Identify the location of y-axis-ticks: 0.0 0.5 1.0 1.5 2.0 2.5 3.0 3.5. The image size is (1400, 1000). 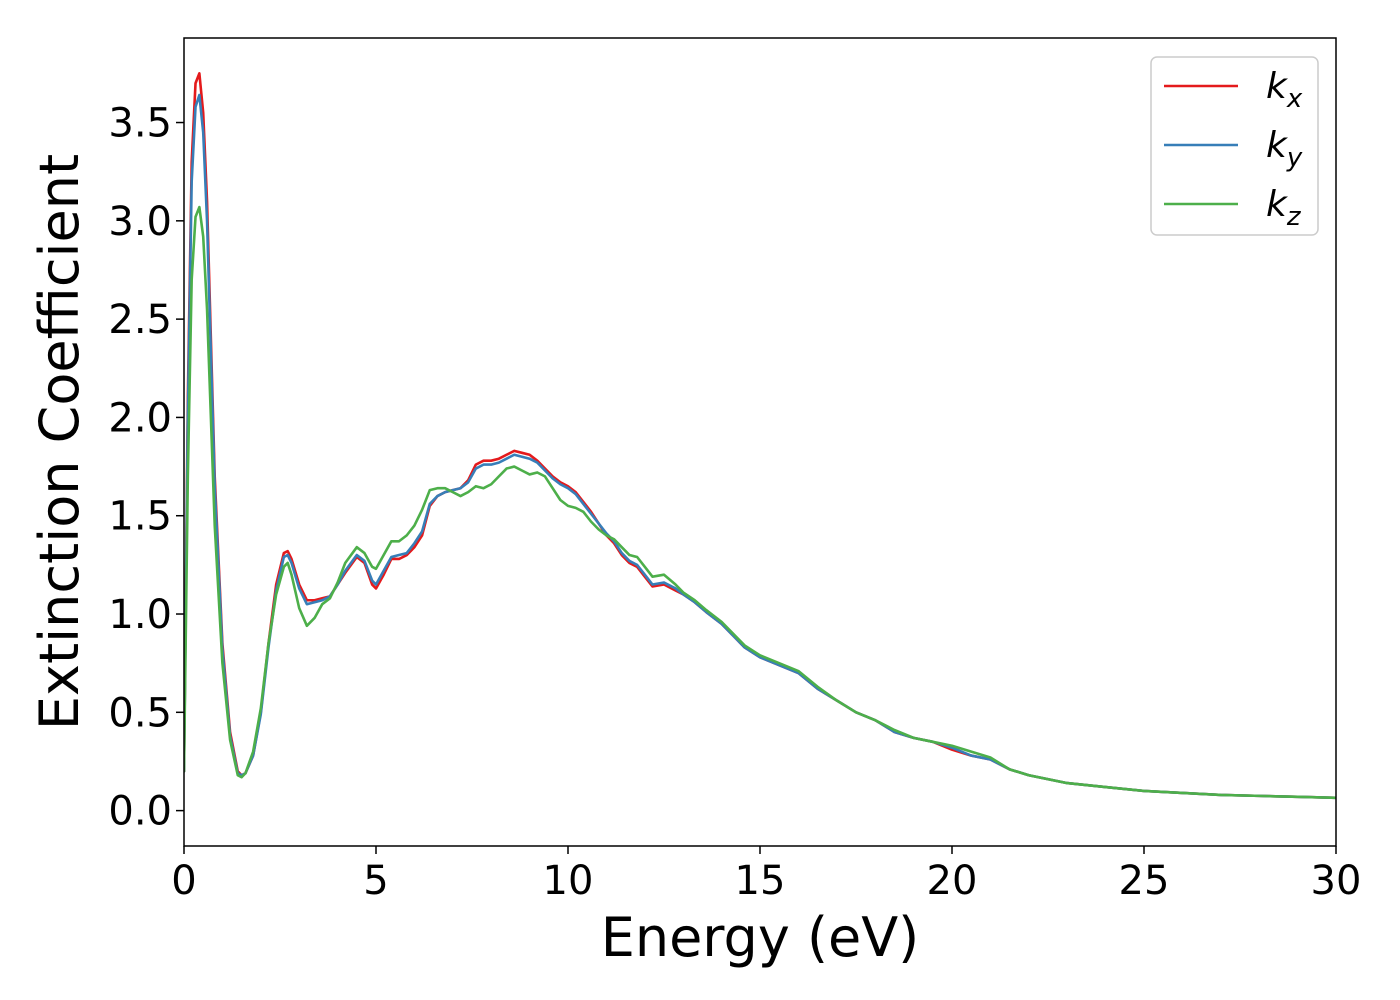
(146, 468).